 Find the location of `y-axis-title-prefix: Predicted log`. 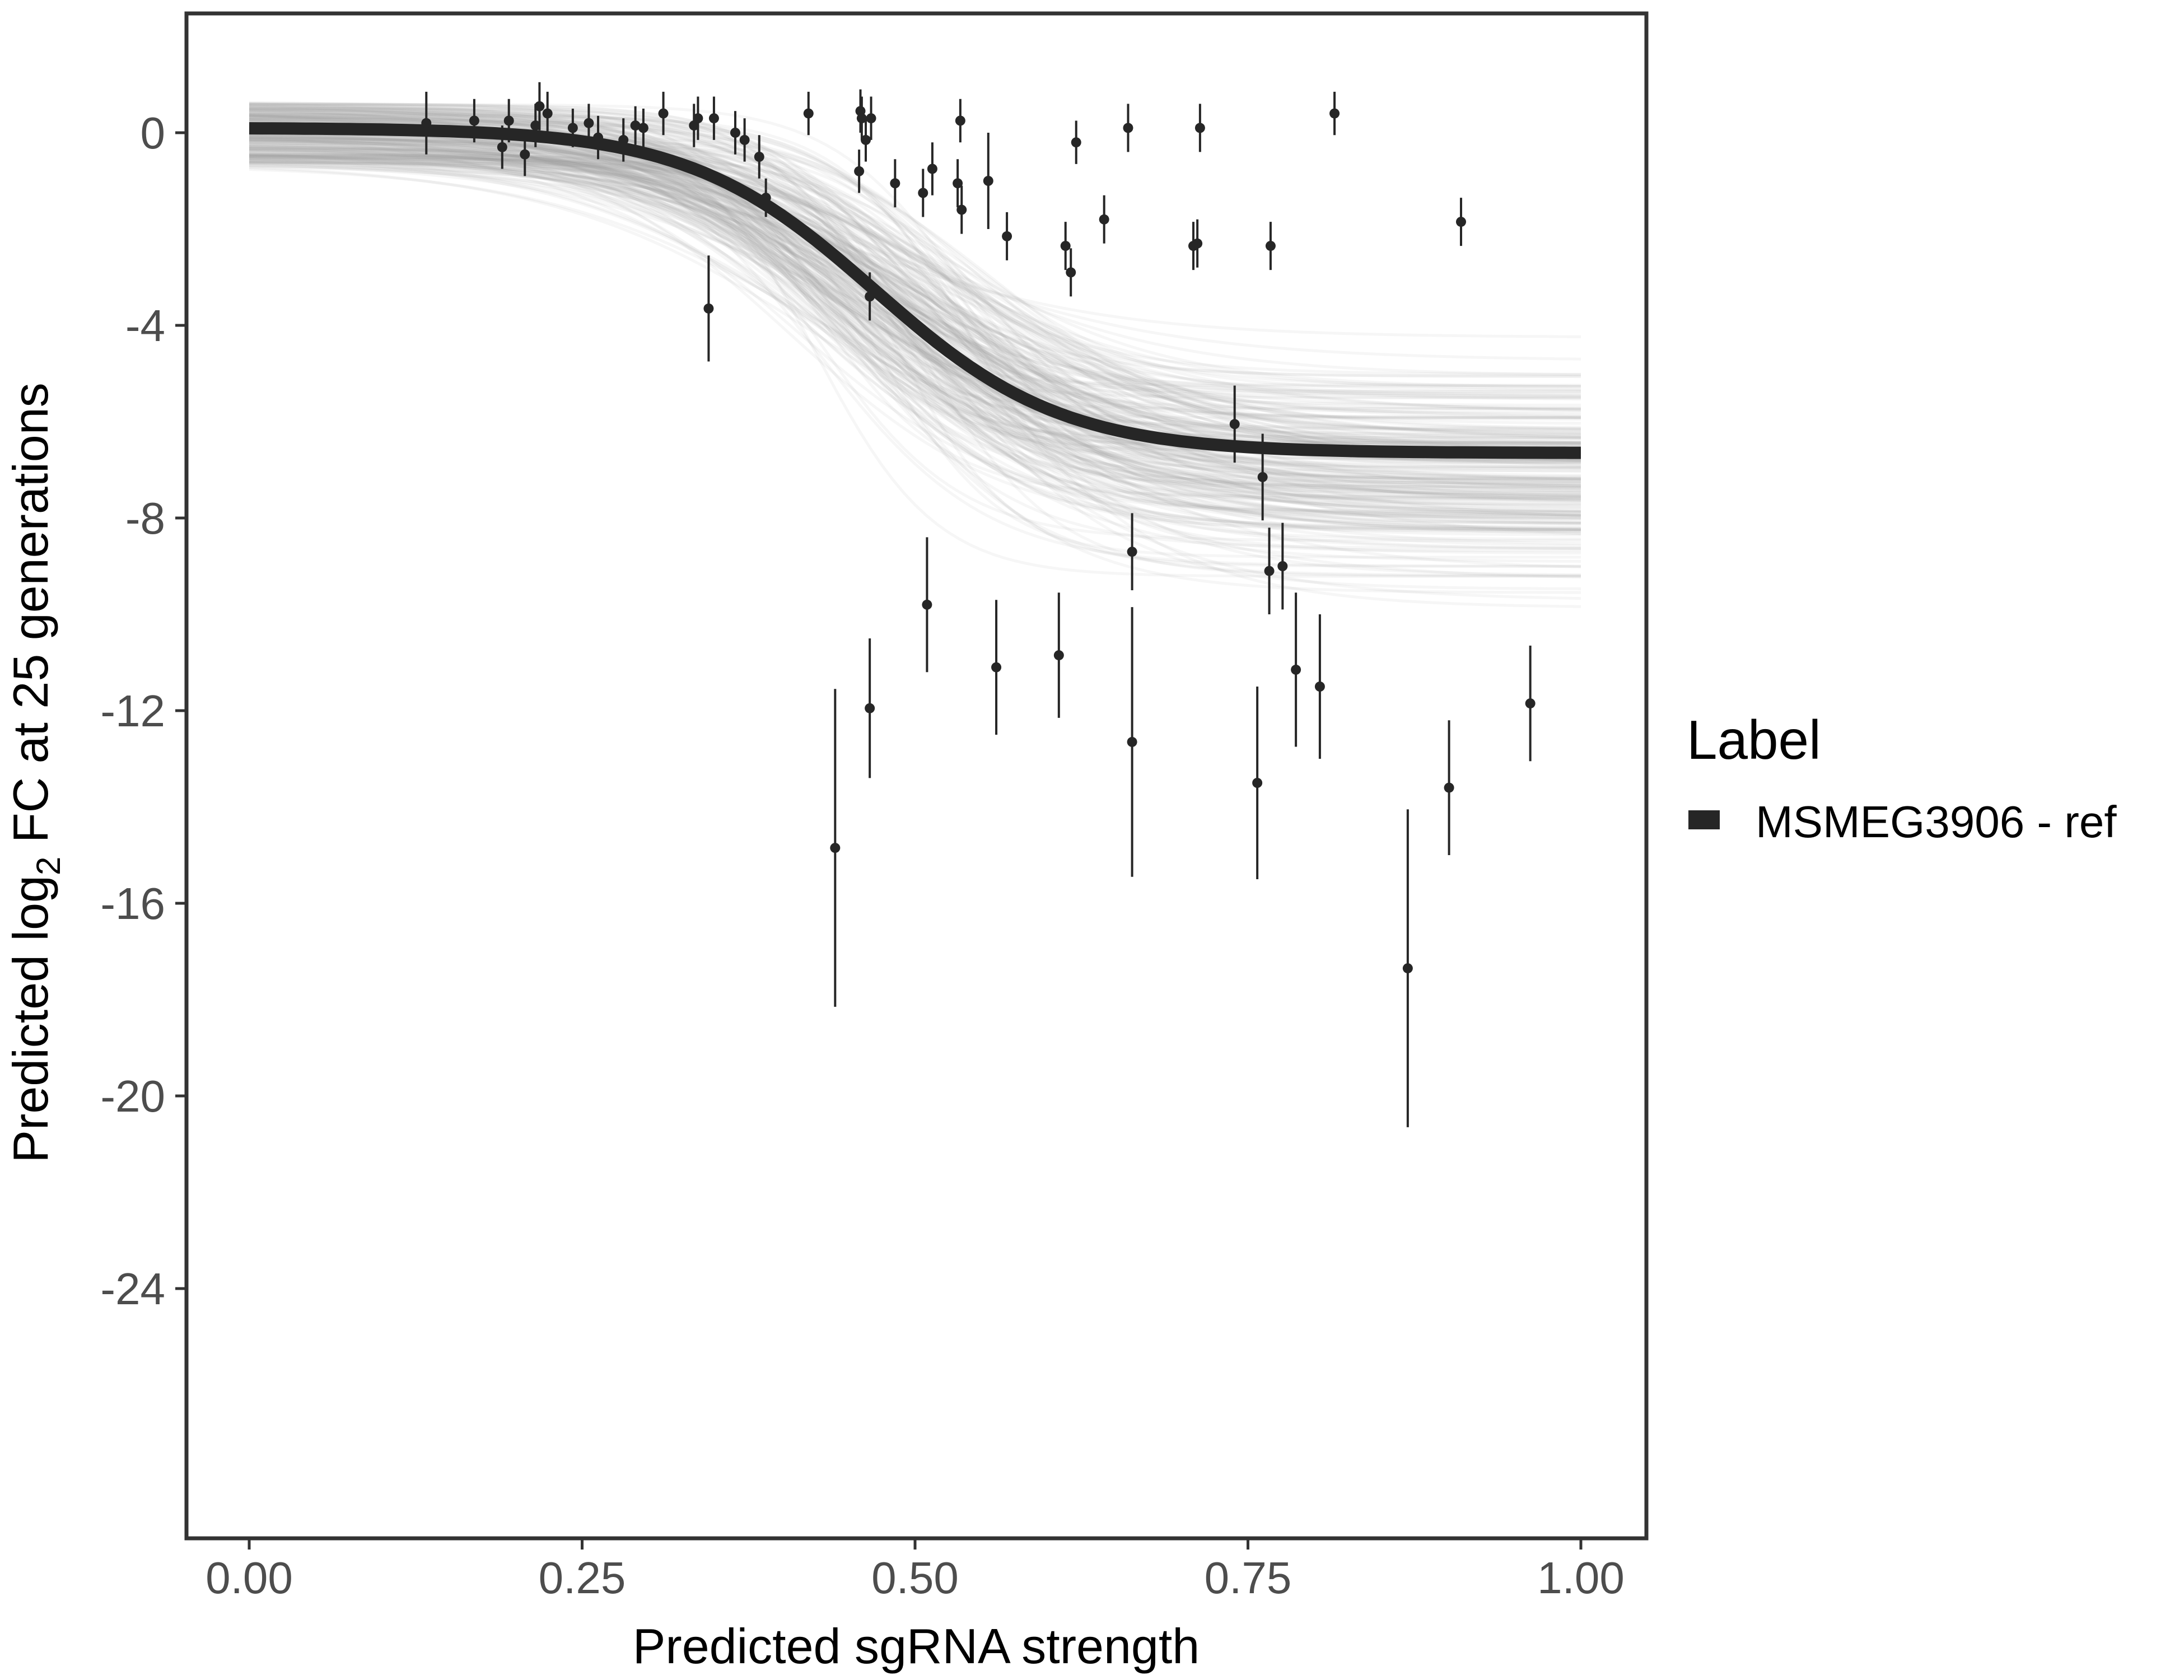

y-axis-title-prefix: Predicted log is located at coordinates (31, 1019).